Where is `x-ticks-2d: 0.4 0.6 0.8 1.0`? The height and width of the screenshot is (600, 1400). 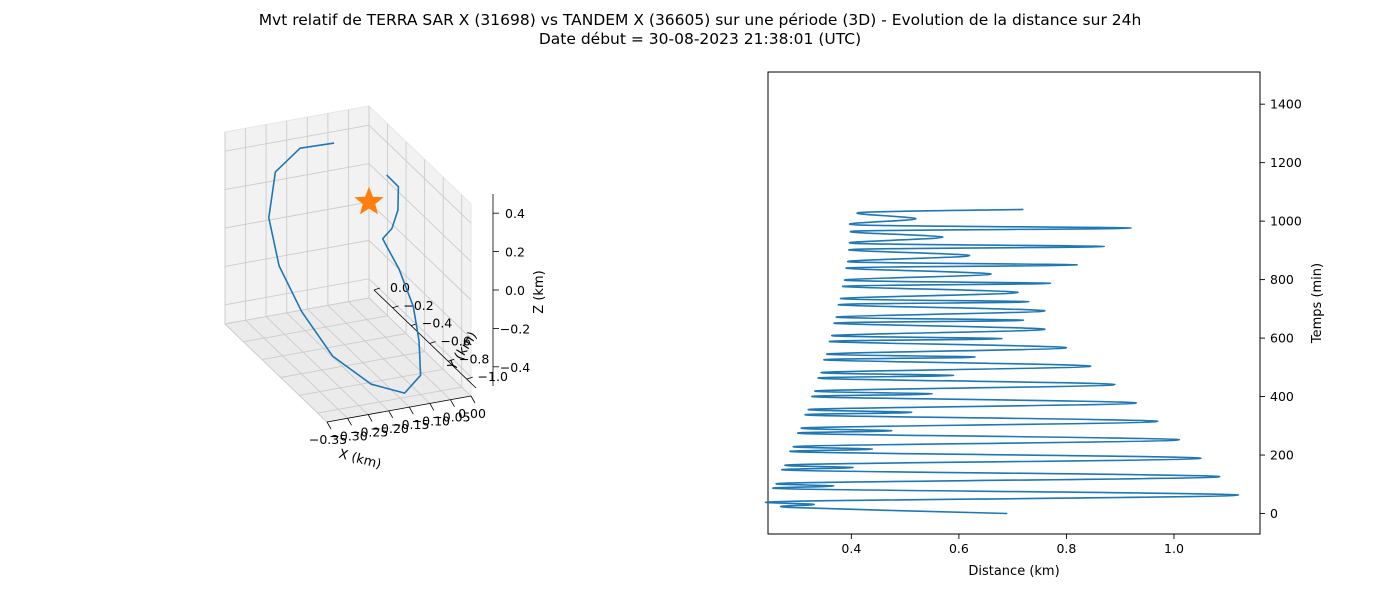 x-ticks-2d: 0.4 0.6 0.8 1.0 is located at coordinates (1012, 545).